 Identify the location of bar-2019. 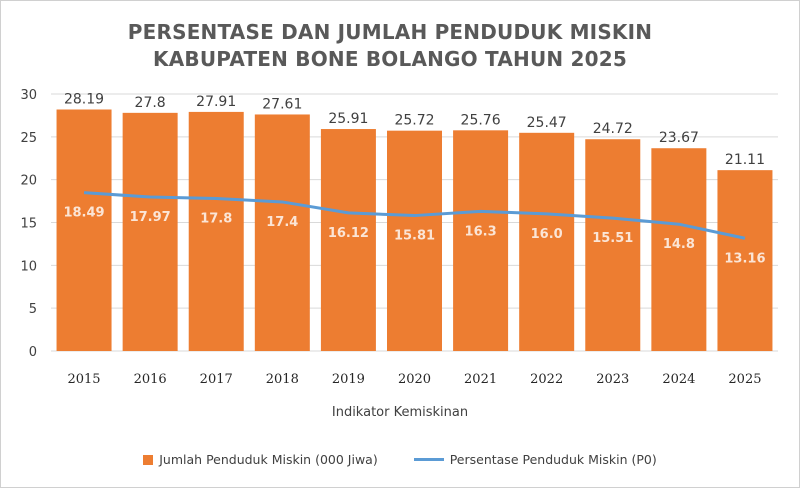
(348, 240).